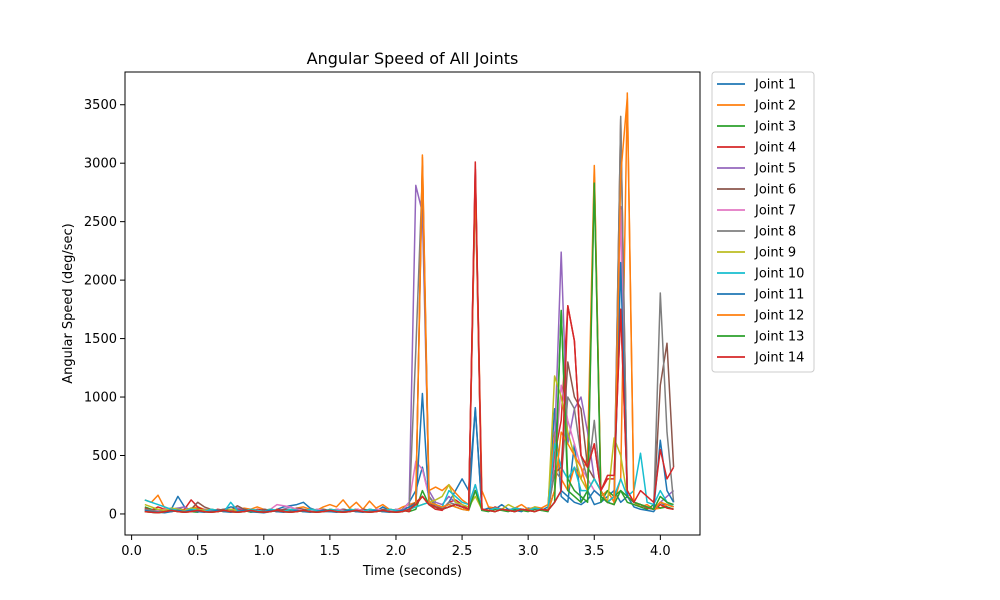 This screenshot has width=1000, height=600. I want to click on x-tick-label: 1.0, so click(263, 551).